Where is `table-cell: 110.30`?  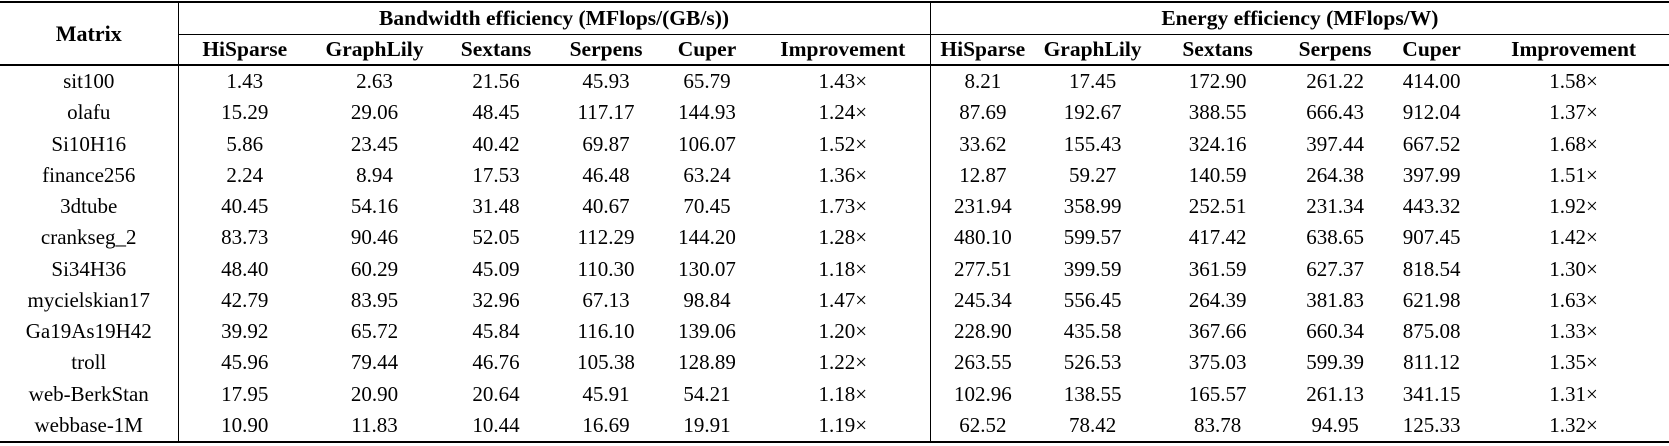 table-cell: 110.30 is located at coordinates (606, 268).